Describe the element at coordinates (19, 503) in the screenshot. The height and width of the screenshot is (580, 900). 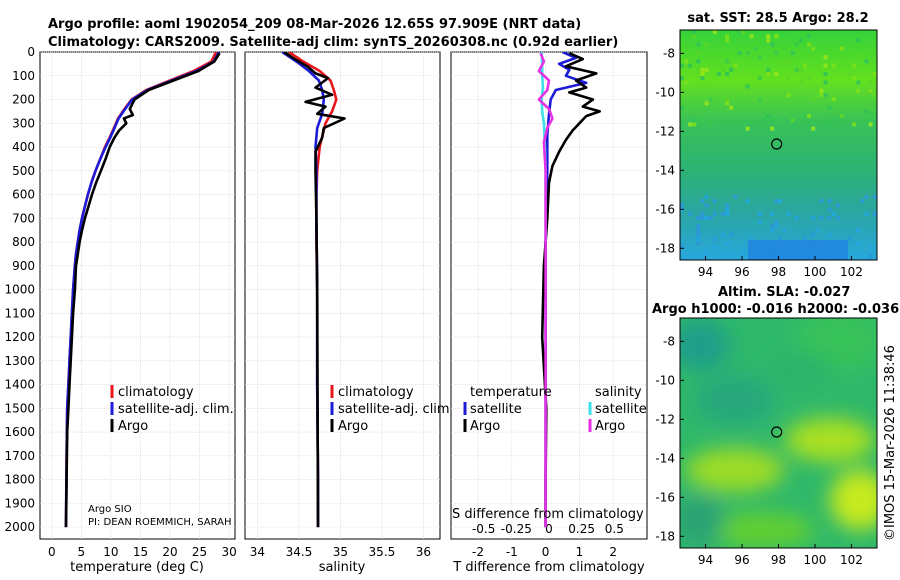
I see `ytick-label: 1900` at that location.